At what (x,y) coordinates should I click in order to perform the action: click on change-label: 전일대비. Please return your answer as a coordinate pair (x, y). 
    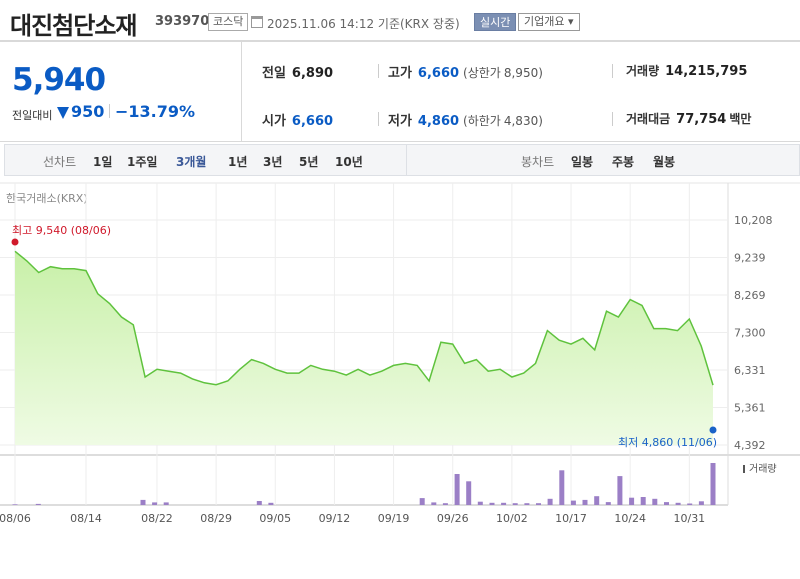
    Looking at the image, I should click on (32, 115).